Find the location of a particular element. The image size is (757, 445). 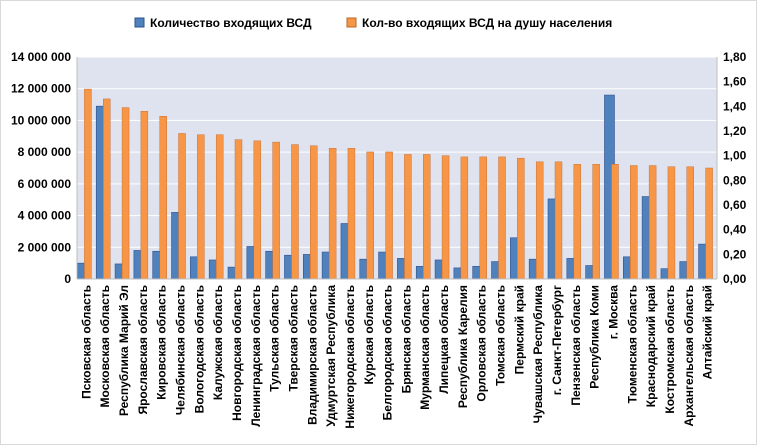

category-label: Брянская область is located at coordinates (406, 339).